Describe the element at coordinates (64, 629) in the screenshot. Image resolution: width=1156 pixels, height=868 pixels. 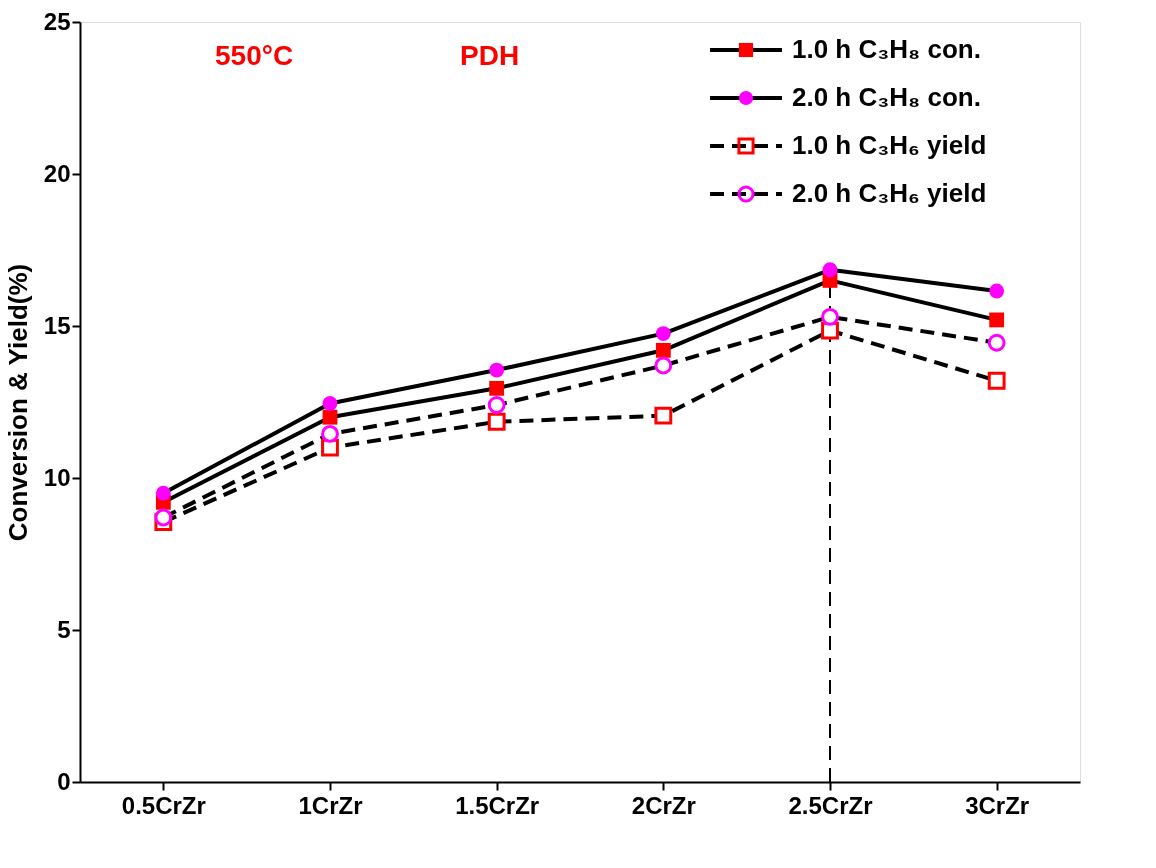
I see `y-tick-label: 5` at that location.